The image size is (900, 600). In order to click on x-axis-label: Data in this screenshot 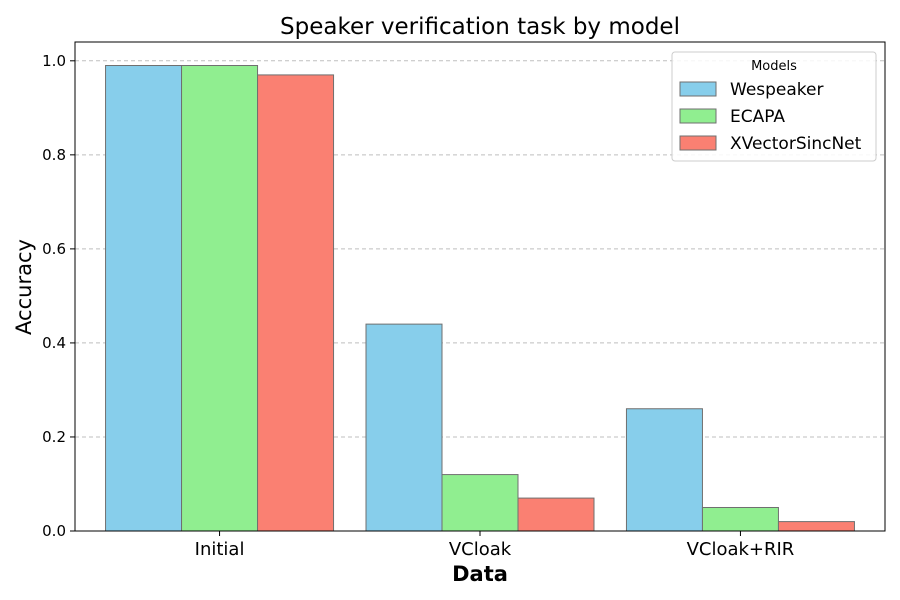, I will do `click(480, 574)`.